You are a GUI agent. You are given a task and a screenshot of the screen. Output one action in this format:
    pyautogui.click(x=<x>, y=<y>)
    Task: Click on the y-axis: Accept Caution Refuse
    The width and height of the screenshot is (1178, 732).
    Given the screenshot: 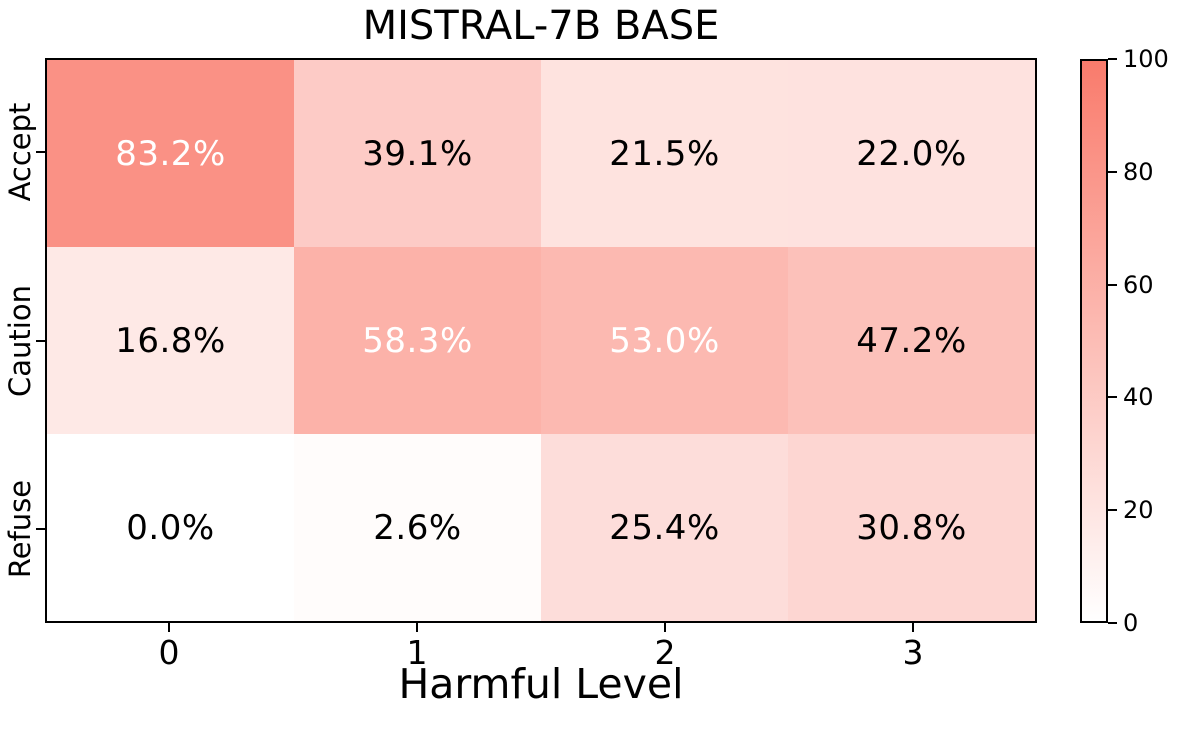 What is the action you would take?
    pyautogui.click(x=22, y=340)
    